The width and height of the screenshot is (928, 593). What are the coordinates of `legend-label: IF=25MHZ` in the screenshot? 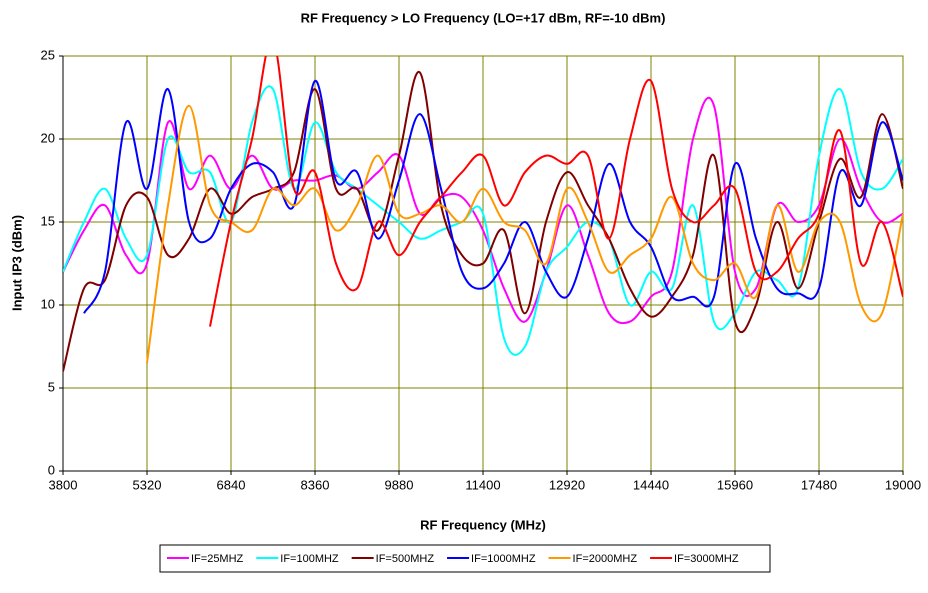 It's located at (217, 559).